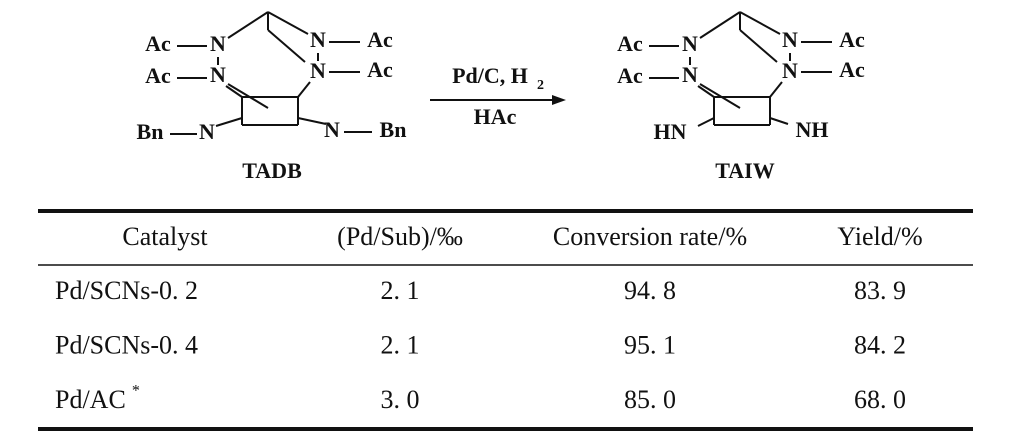  I want to click on header-cell: Conversion rate/%, so click(650, 236).